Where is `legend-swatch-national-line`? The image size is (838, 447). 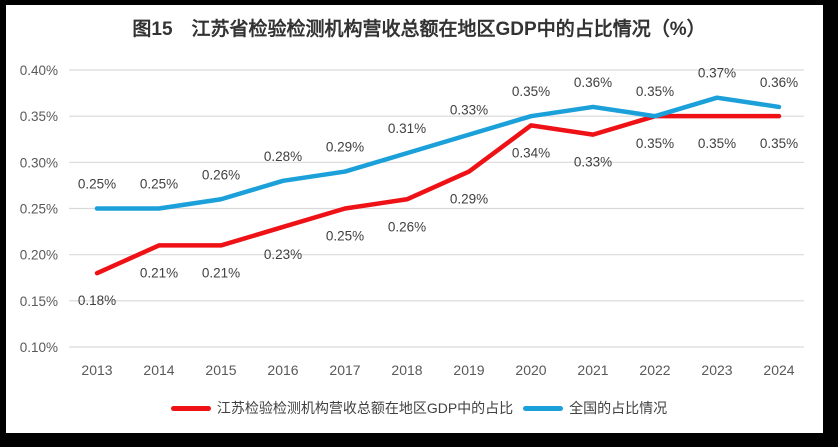
legend-swatch-national-line is located at coordinates (543, 408).